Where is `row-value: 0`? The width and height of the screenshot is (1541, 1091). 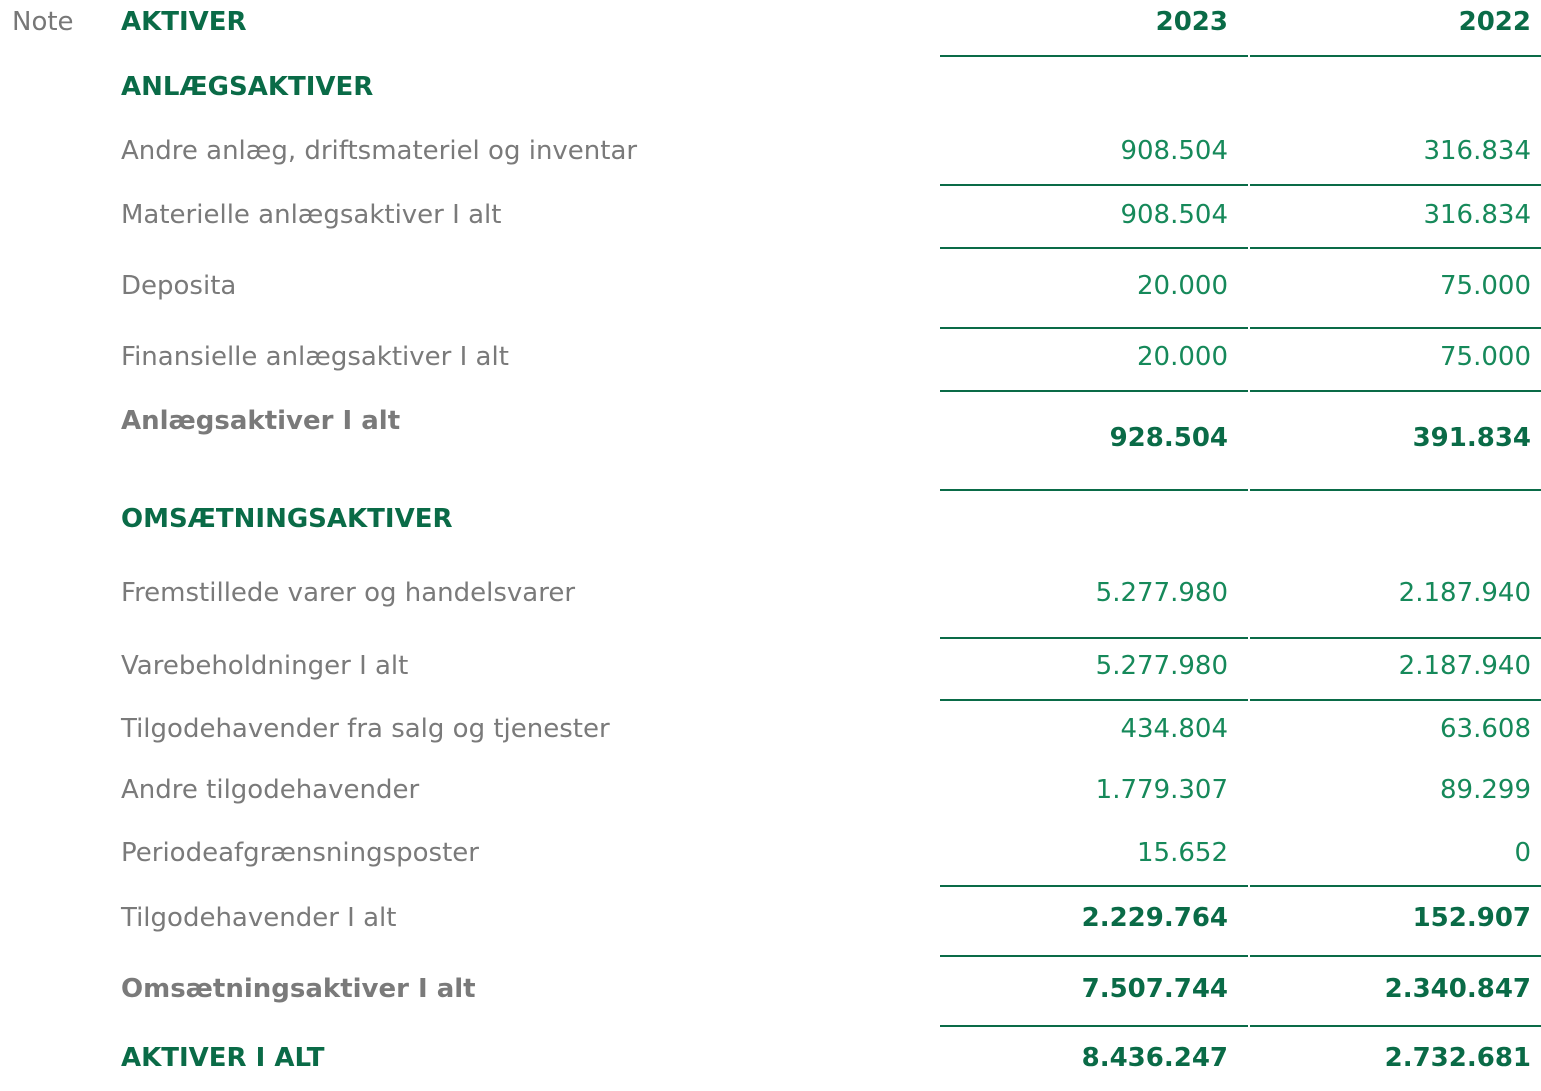
row-value: 0 is located at coordinates (1522, 853).